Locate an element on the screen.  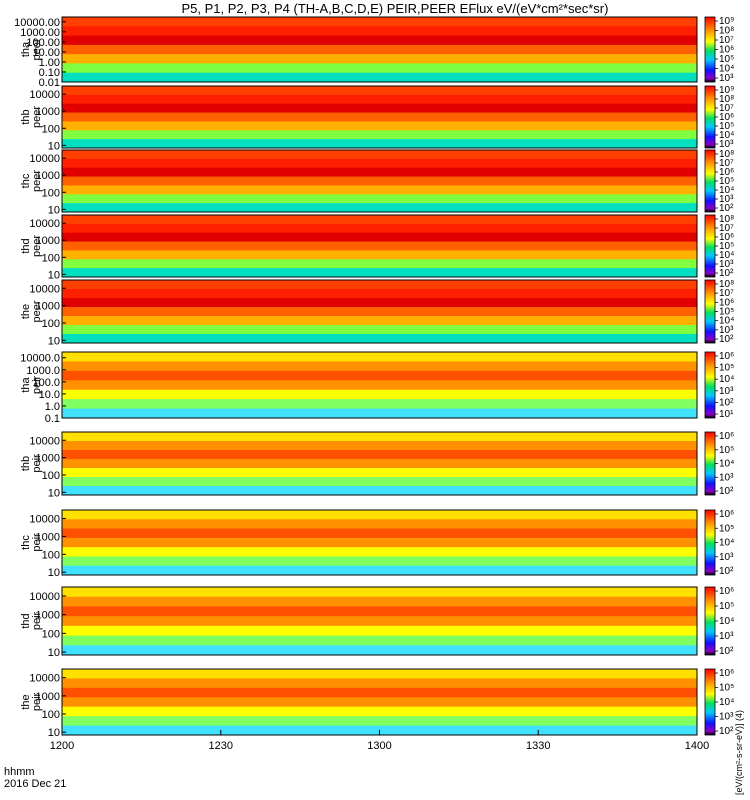
panel-probe-label: tha is located at coordinates (26, 384).